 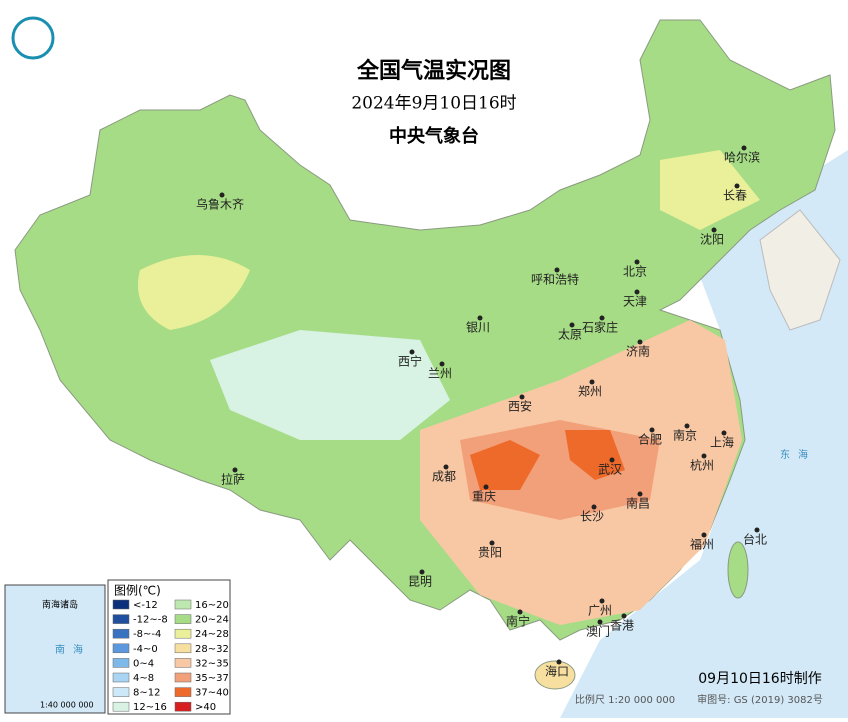 What do you see at coordinates (212, 693) in the screenshot?
I see `legend-label: 37~40` at bounding box center [212, 693].